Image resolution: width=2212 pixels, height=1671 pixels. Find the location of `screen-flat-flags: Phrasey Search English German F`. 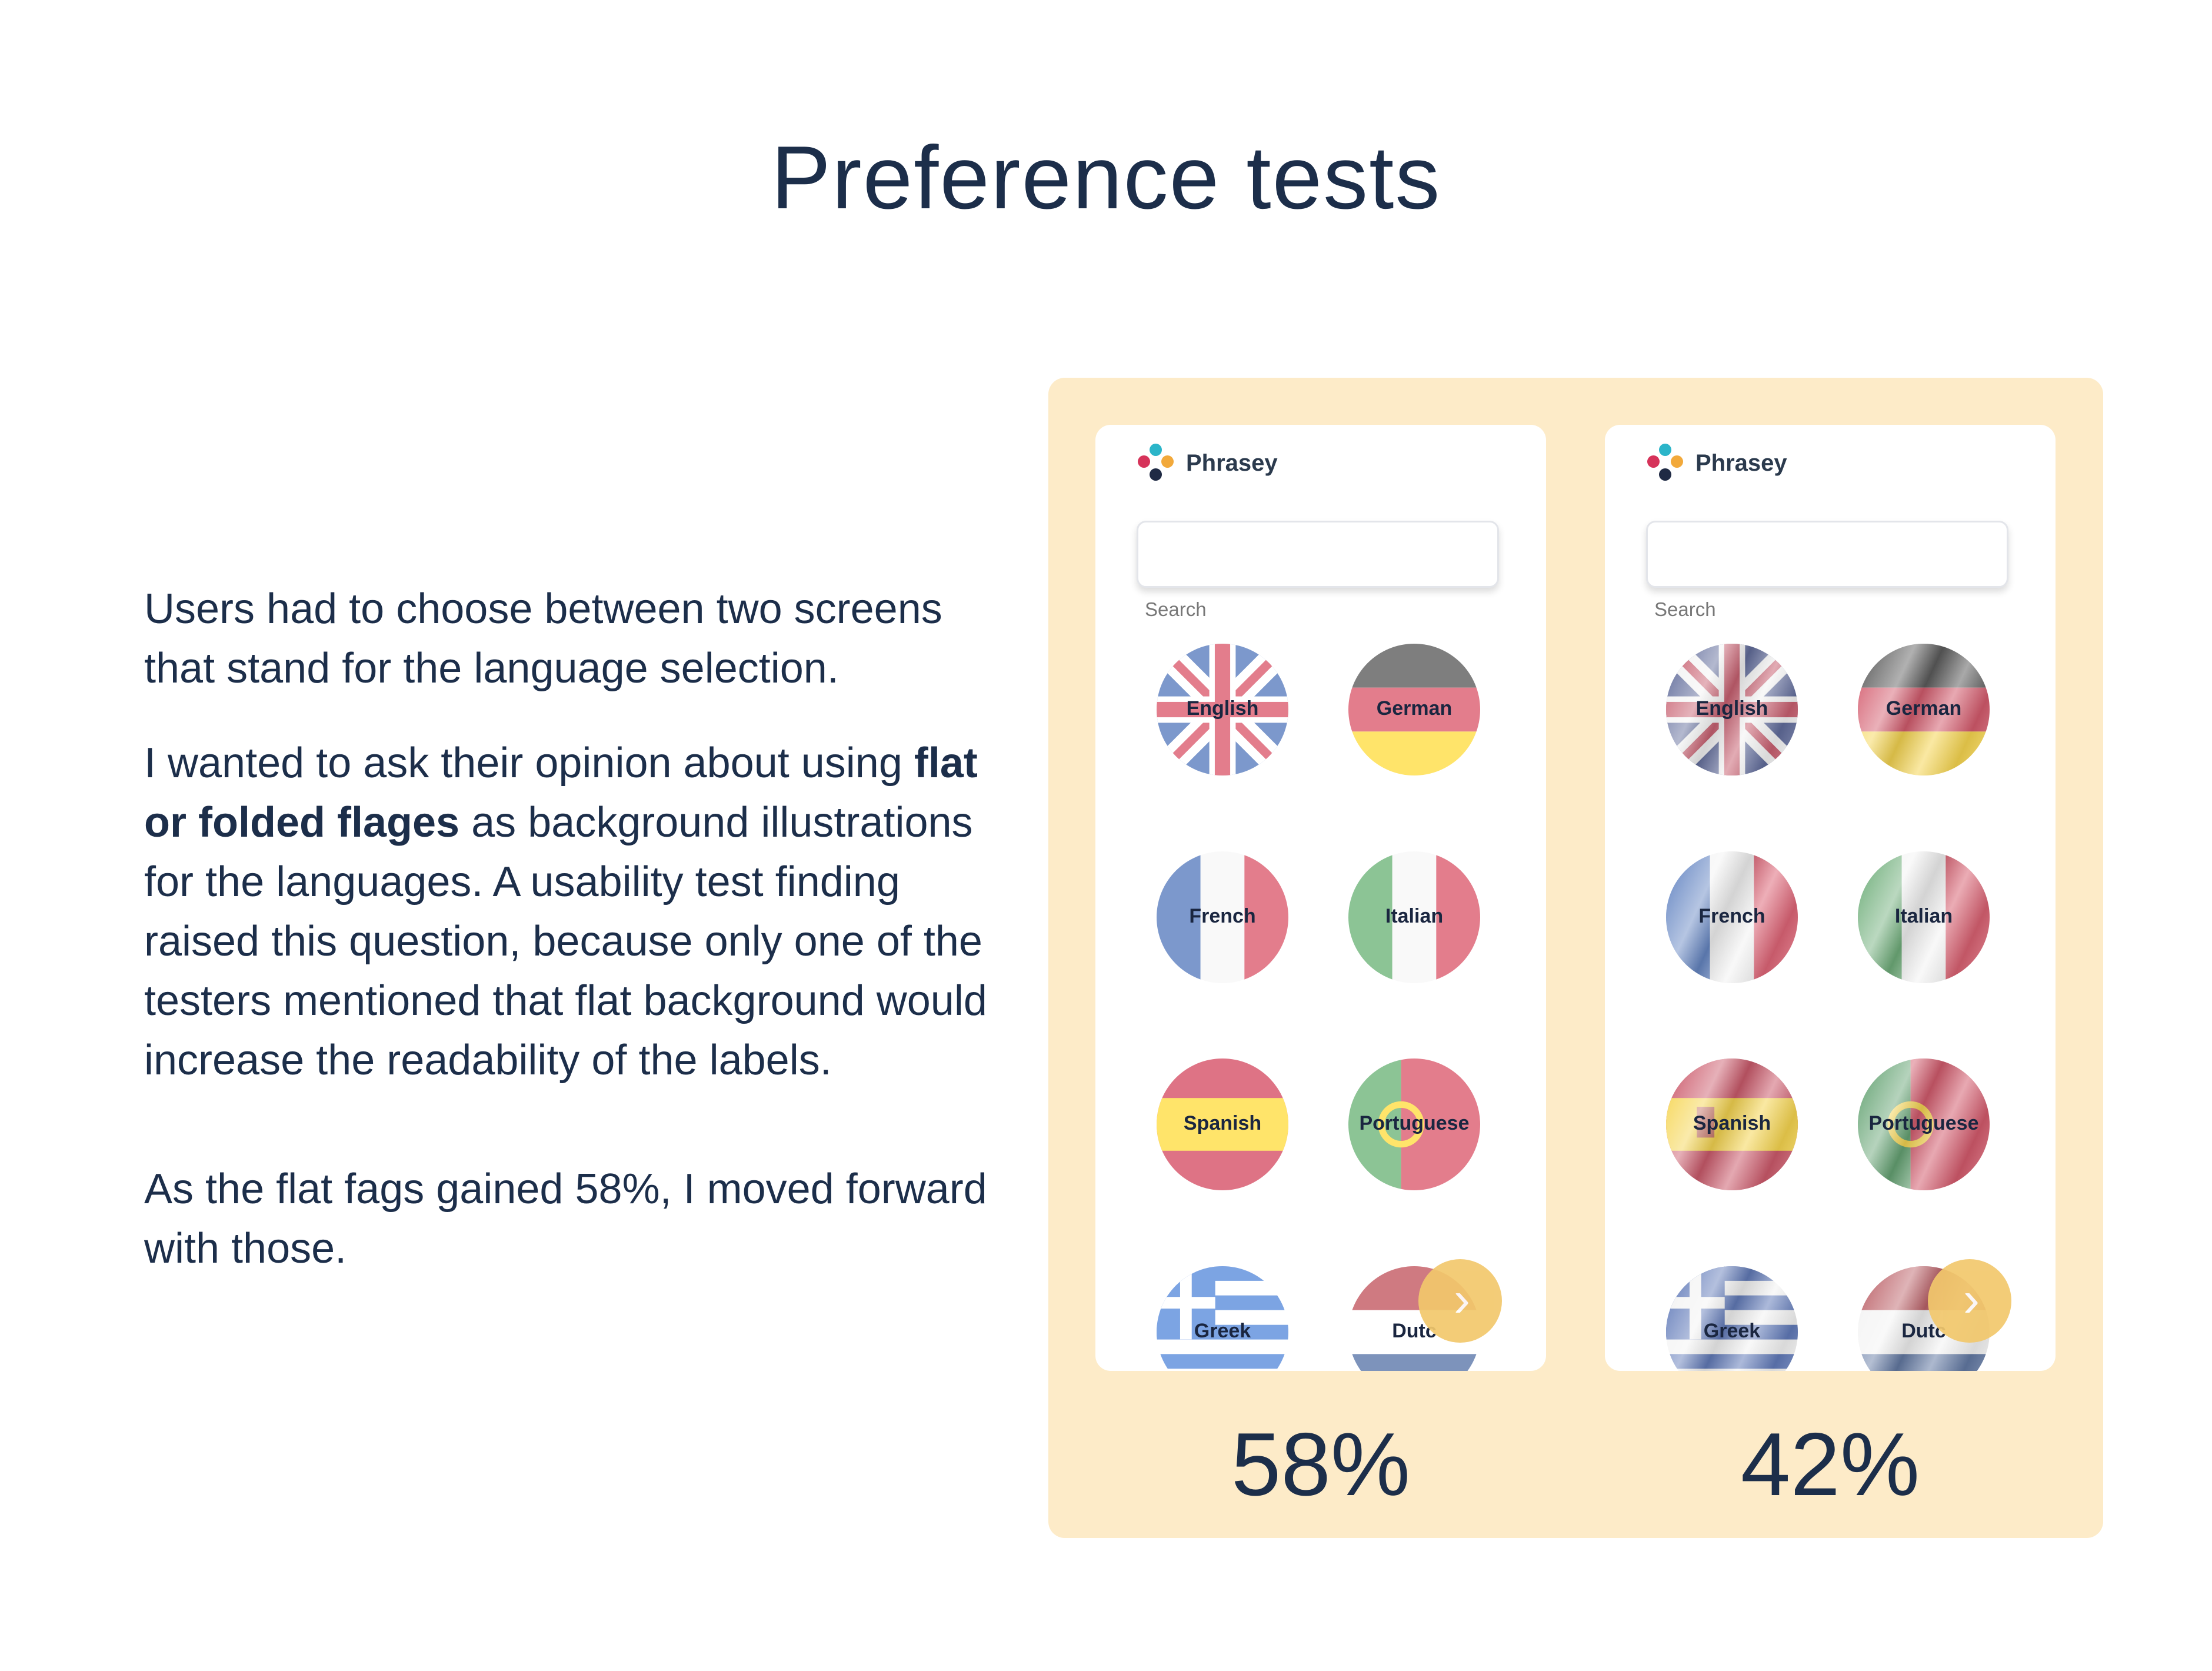

screen-flat-flags: Phrasey Search English German F is located at coordinates (1320, 898).